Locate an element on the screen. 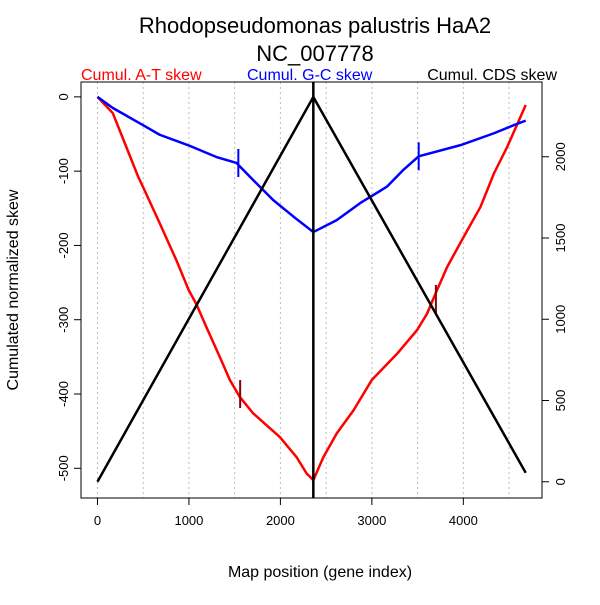 The width and height of the screenshot is (600, 605). x-tick-label: 1000 is located at coordinates (188, 520).